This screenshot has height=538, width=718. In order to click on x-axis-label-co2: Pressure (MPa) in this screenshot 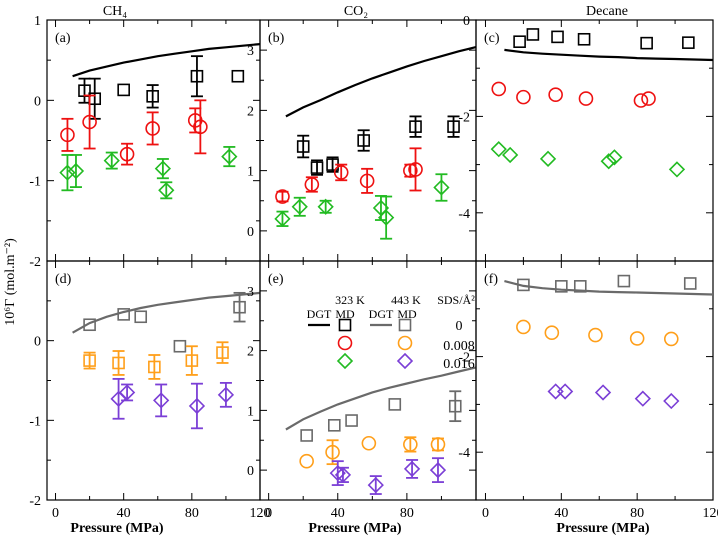, I will do `click(355, 528)`.